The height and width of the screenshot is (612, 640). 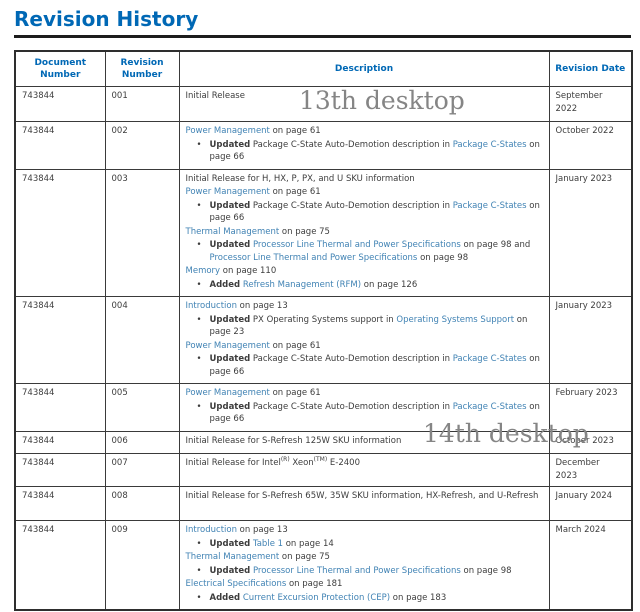 What do you see at coordinates (203, 271) in the screenshot?
I see `doc-link: Memory` at bounding box center [203, 271].